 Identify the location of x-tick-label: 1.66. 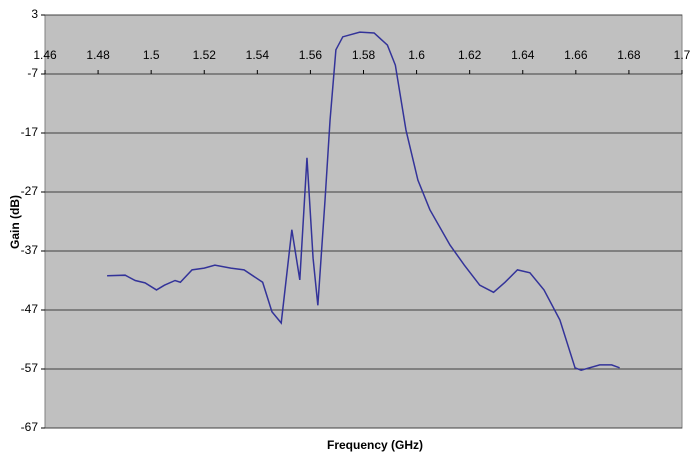
(576, 55).